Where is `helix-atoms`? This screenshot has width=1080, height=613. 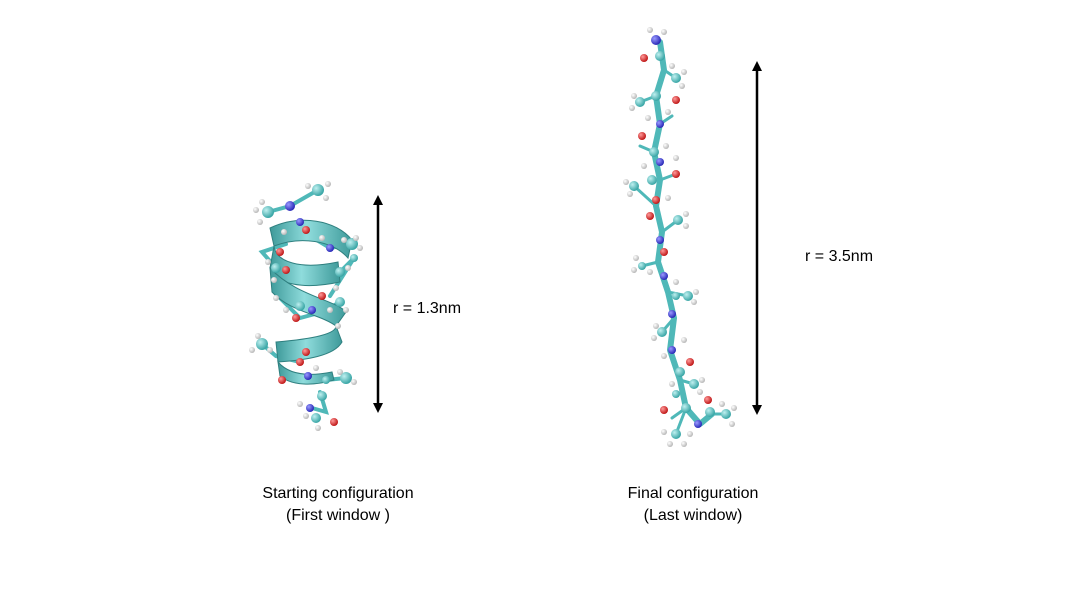 helix-atoms is located at coordinates (306, 306).